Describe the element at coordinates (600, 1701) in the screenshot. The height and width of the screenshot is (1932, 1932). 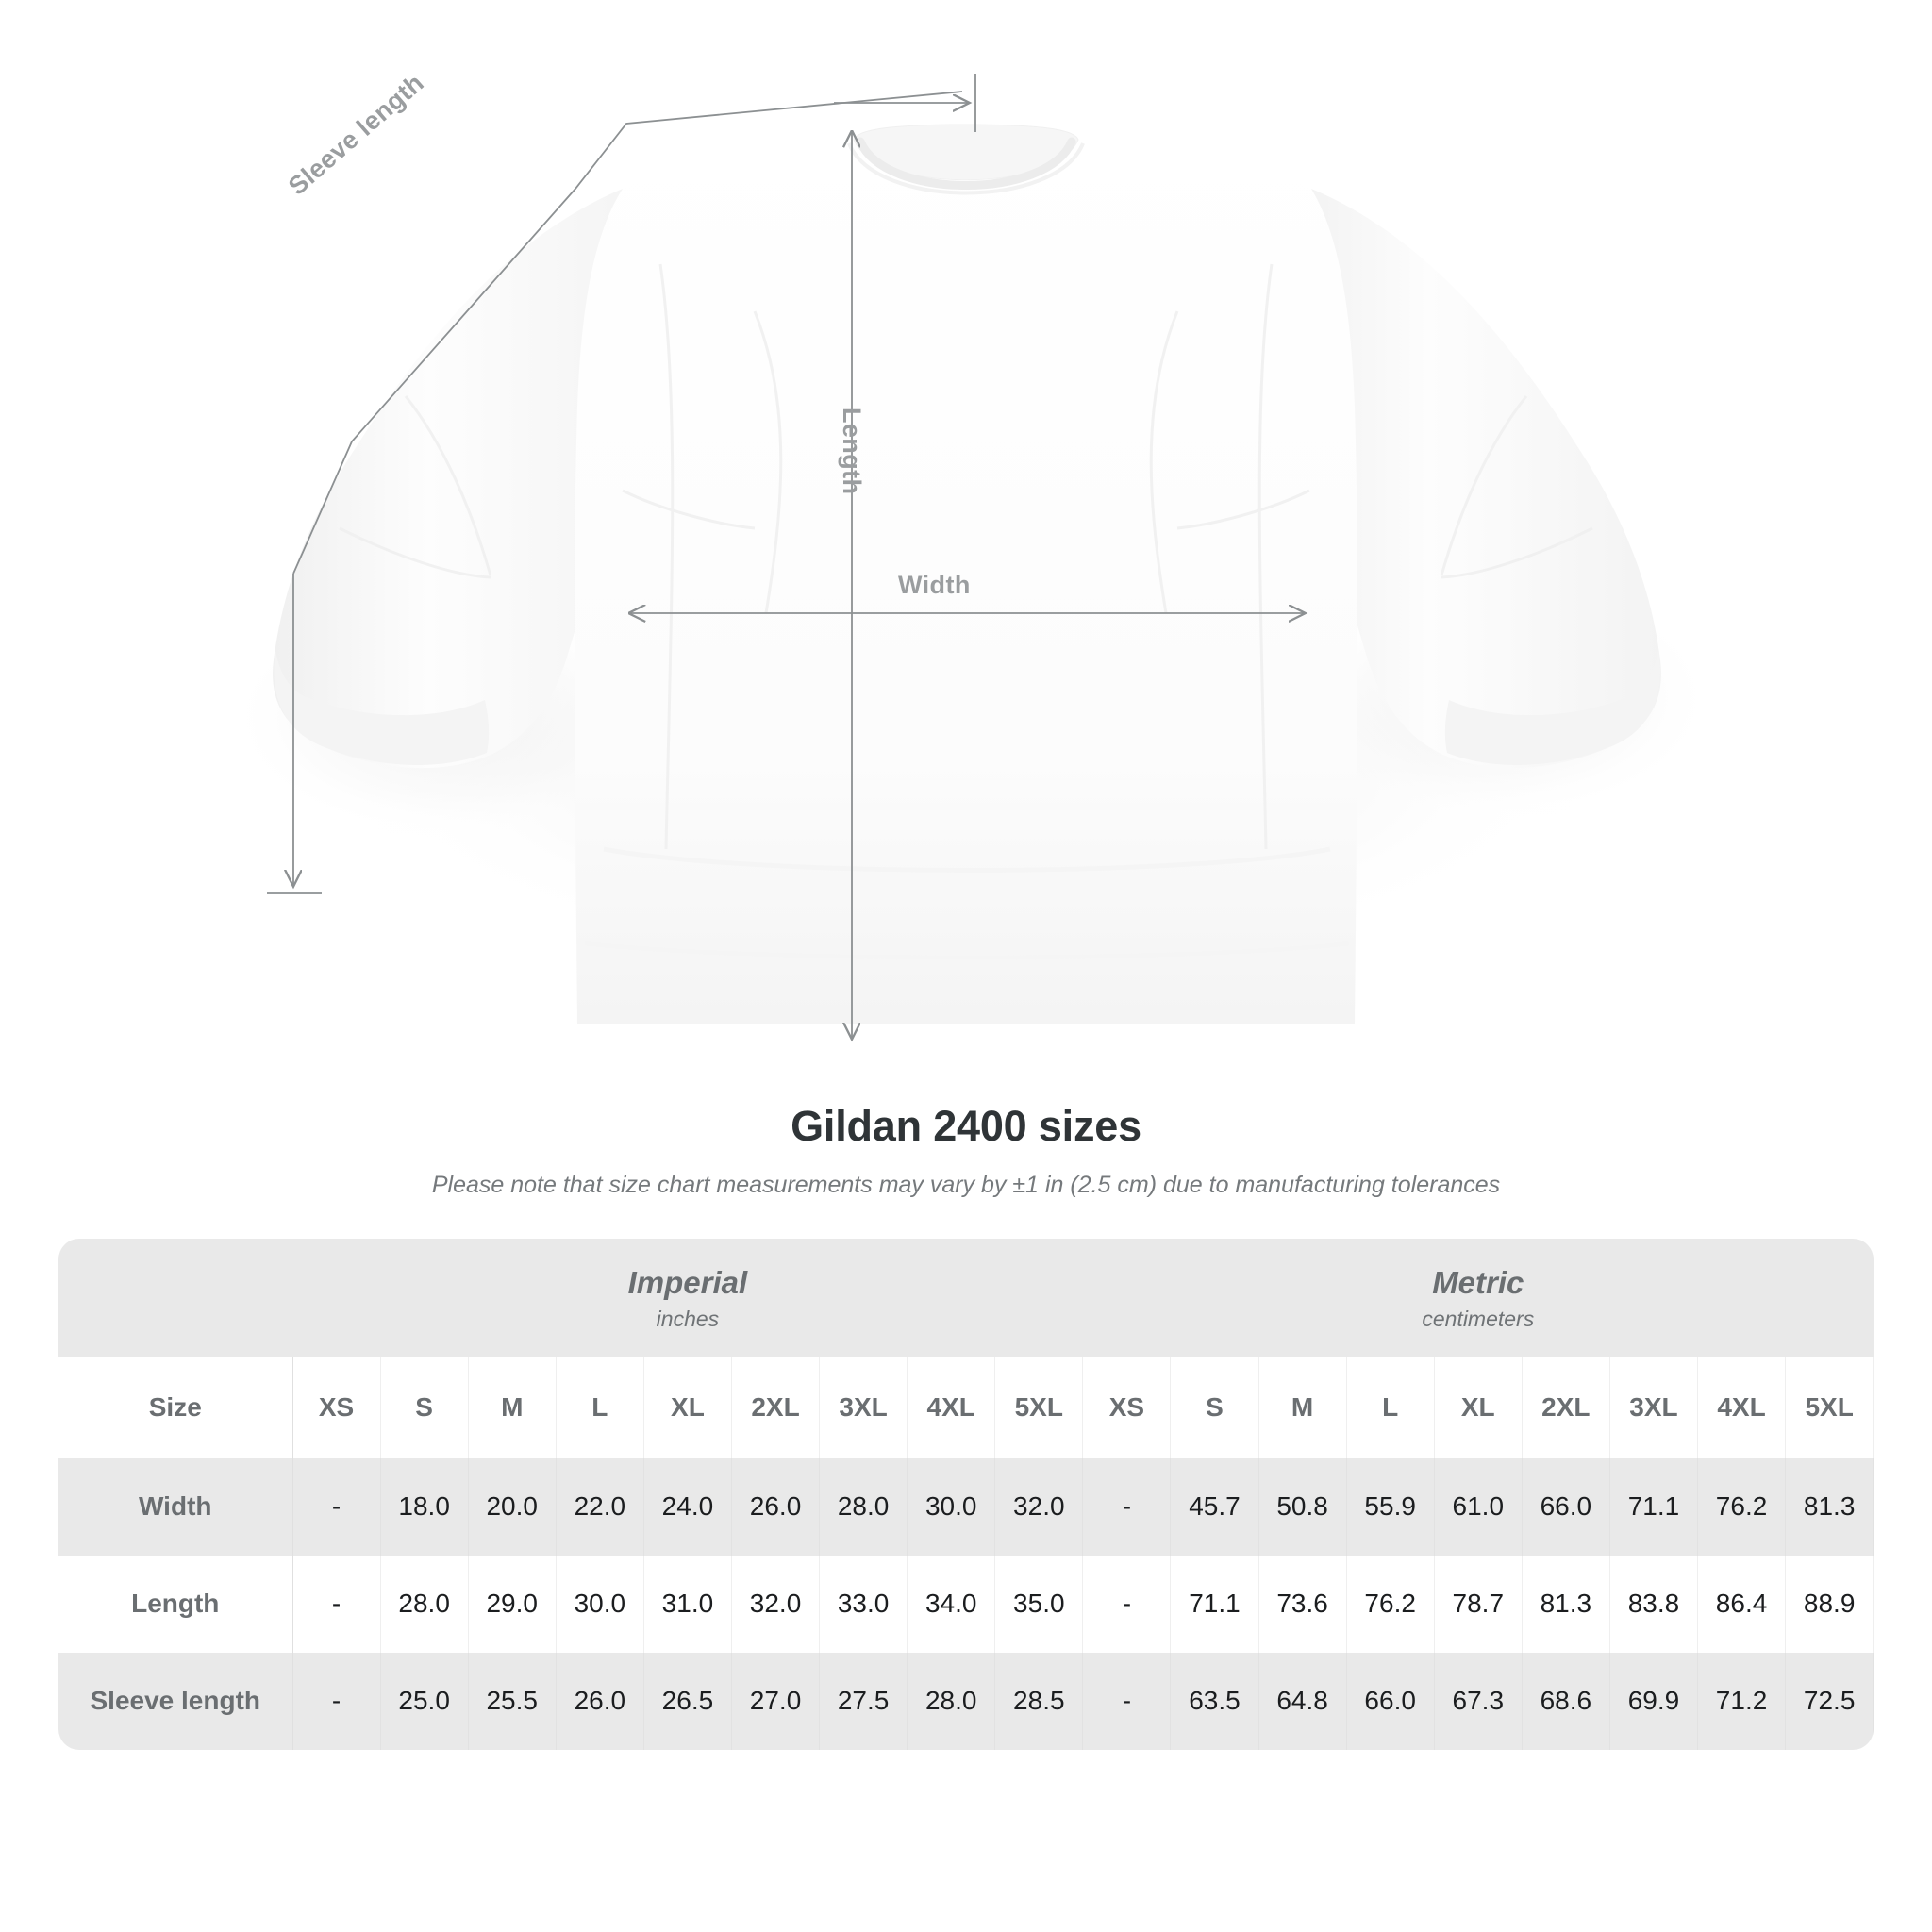
I see `cell-sleeve-length-imperial-l: 26.0` at that location.